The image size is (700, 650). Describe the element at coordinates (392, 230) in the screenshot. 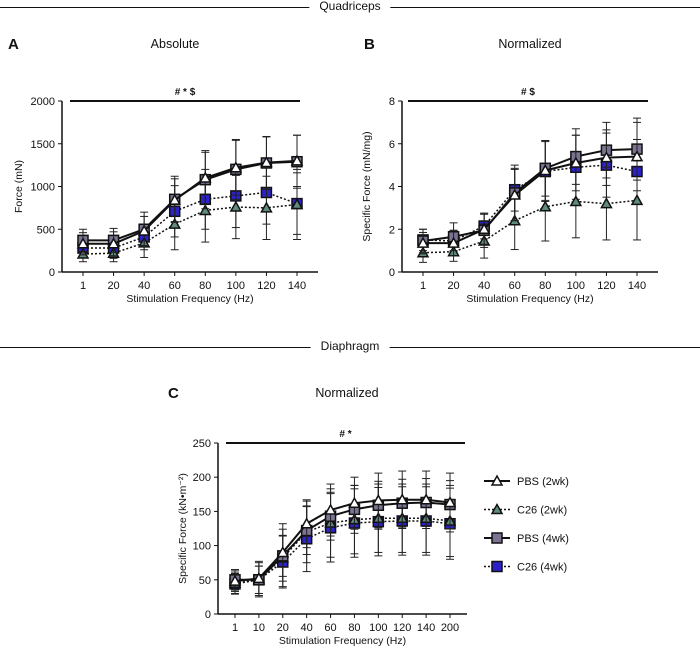

I see `y-tick-label: 2` at that location.